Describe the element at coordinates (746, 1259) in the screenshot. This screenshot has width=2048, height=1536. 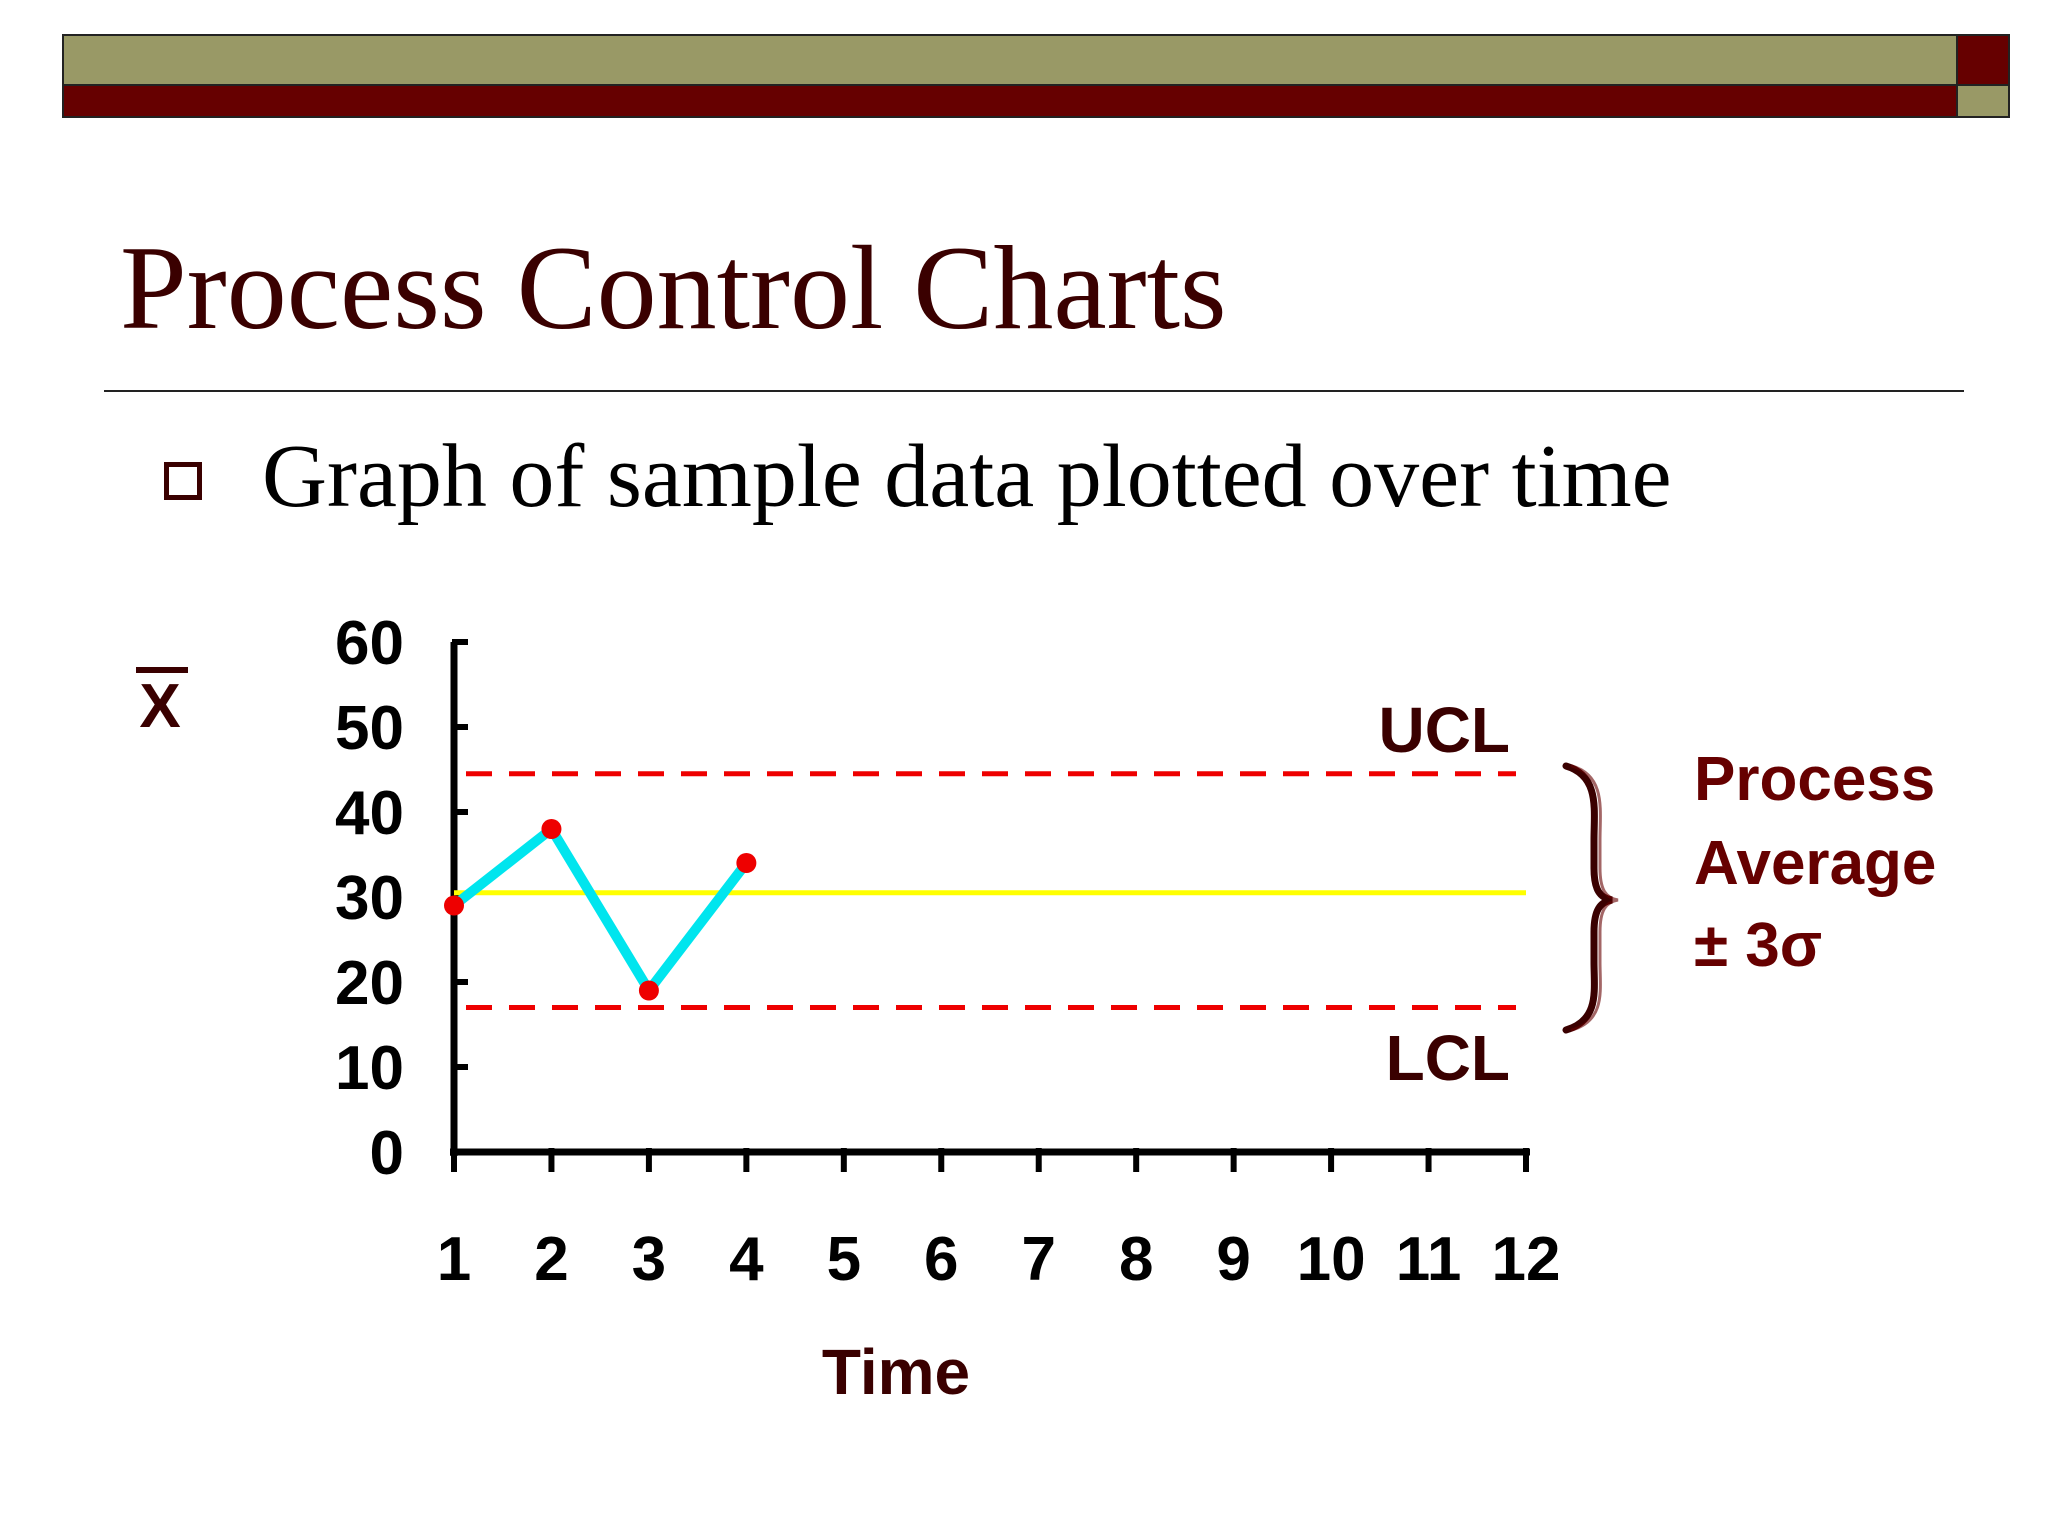
I see `x-tick-label: 4` at that location.